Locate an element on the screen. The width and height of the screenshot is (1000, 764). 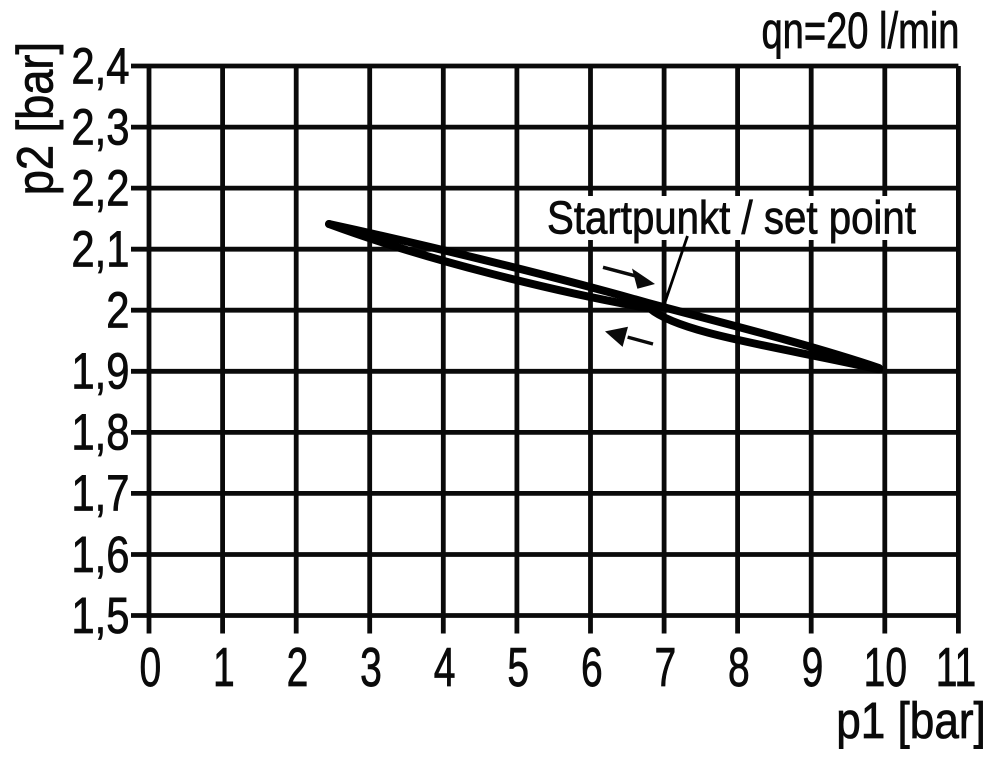
svg-text: 7 is located at coordinates (666, 667).